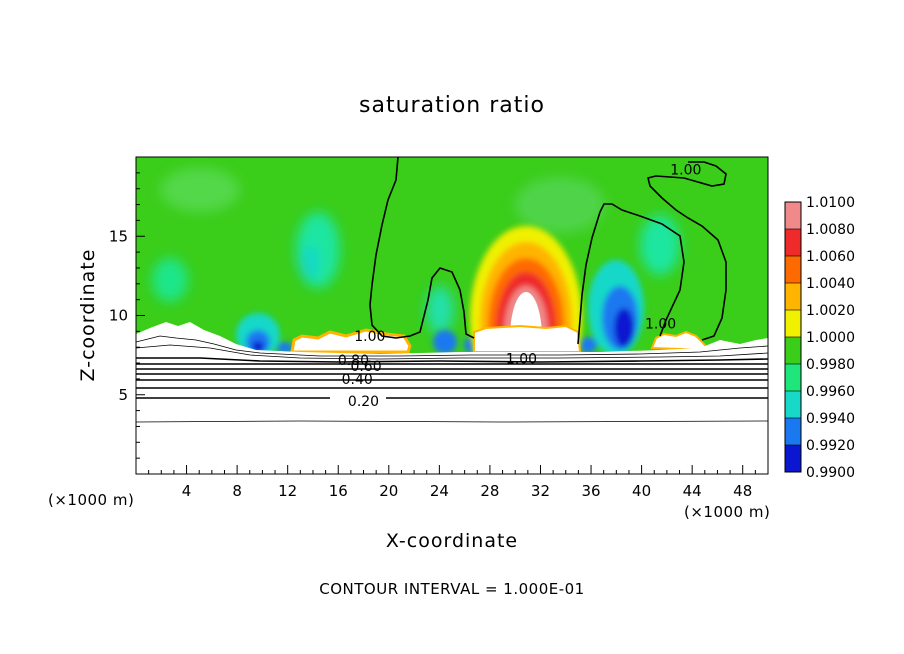  I want to click on y-axis: 5 10 15, so click(127, 315).